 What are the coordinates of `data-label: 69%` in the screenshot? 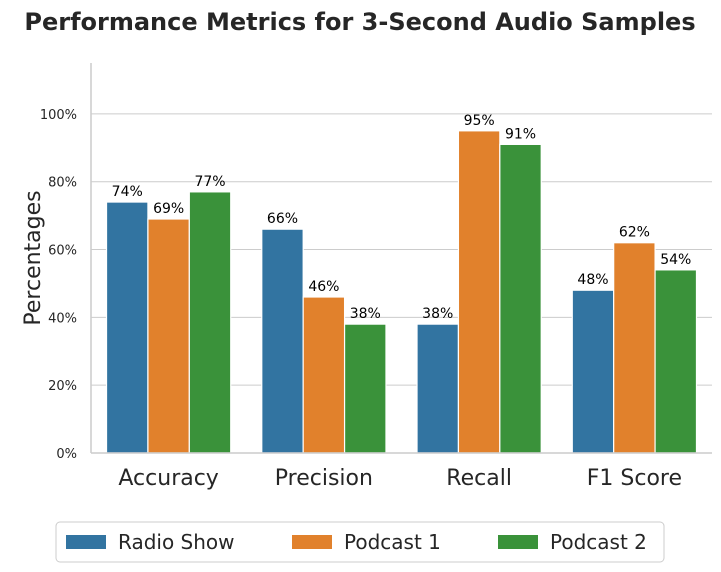 It's located at (168, 209).